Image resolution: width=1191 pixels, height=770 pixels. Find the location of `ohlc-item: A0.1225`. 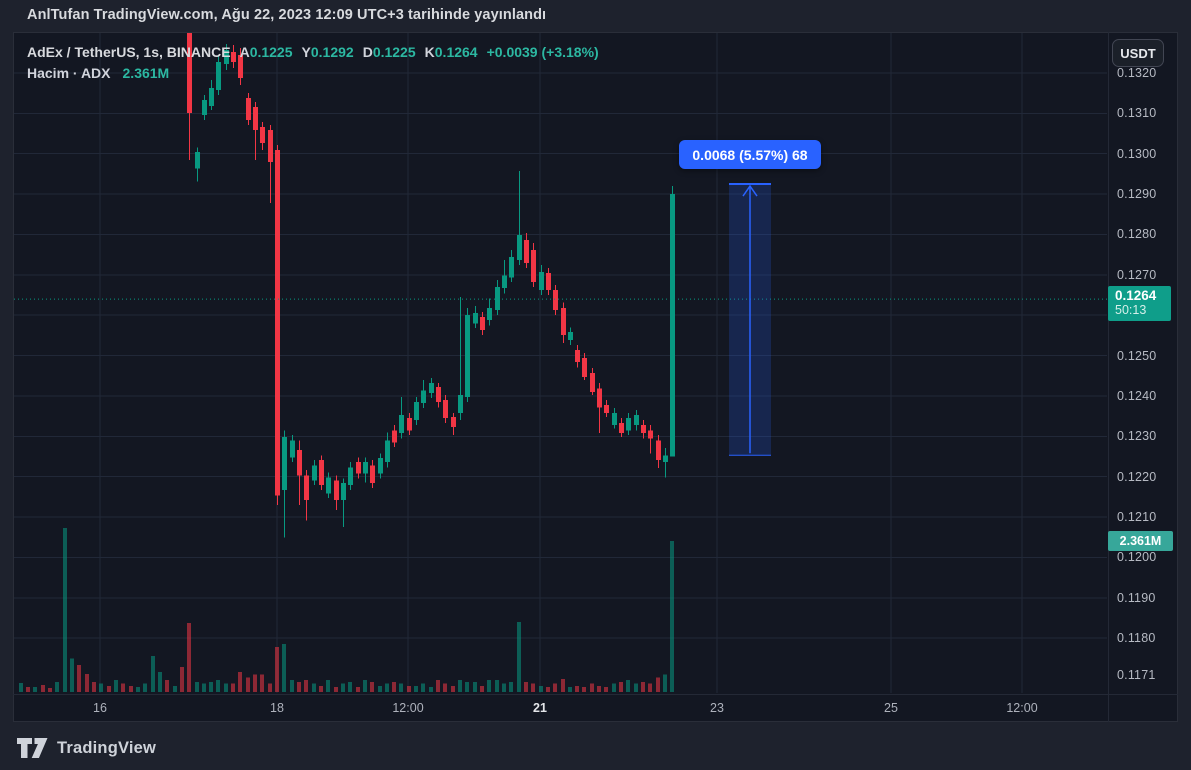

ohlc-item: A0.1225 is located at coordinates (266, 52).